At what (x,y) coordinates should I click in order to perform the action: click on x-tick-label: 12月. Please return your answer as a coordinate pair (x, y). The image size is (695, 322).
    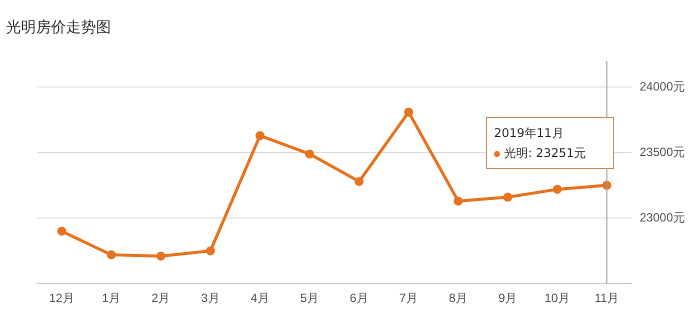
    Looking at the image, I should click on (61, 298).